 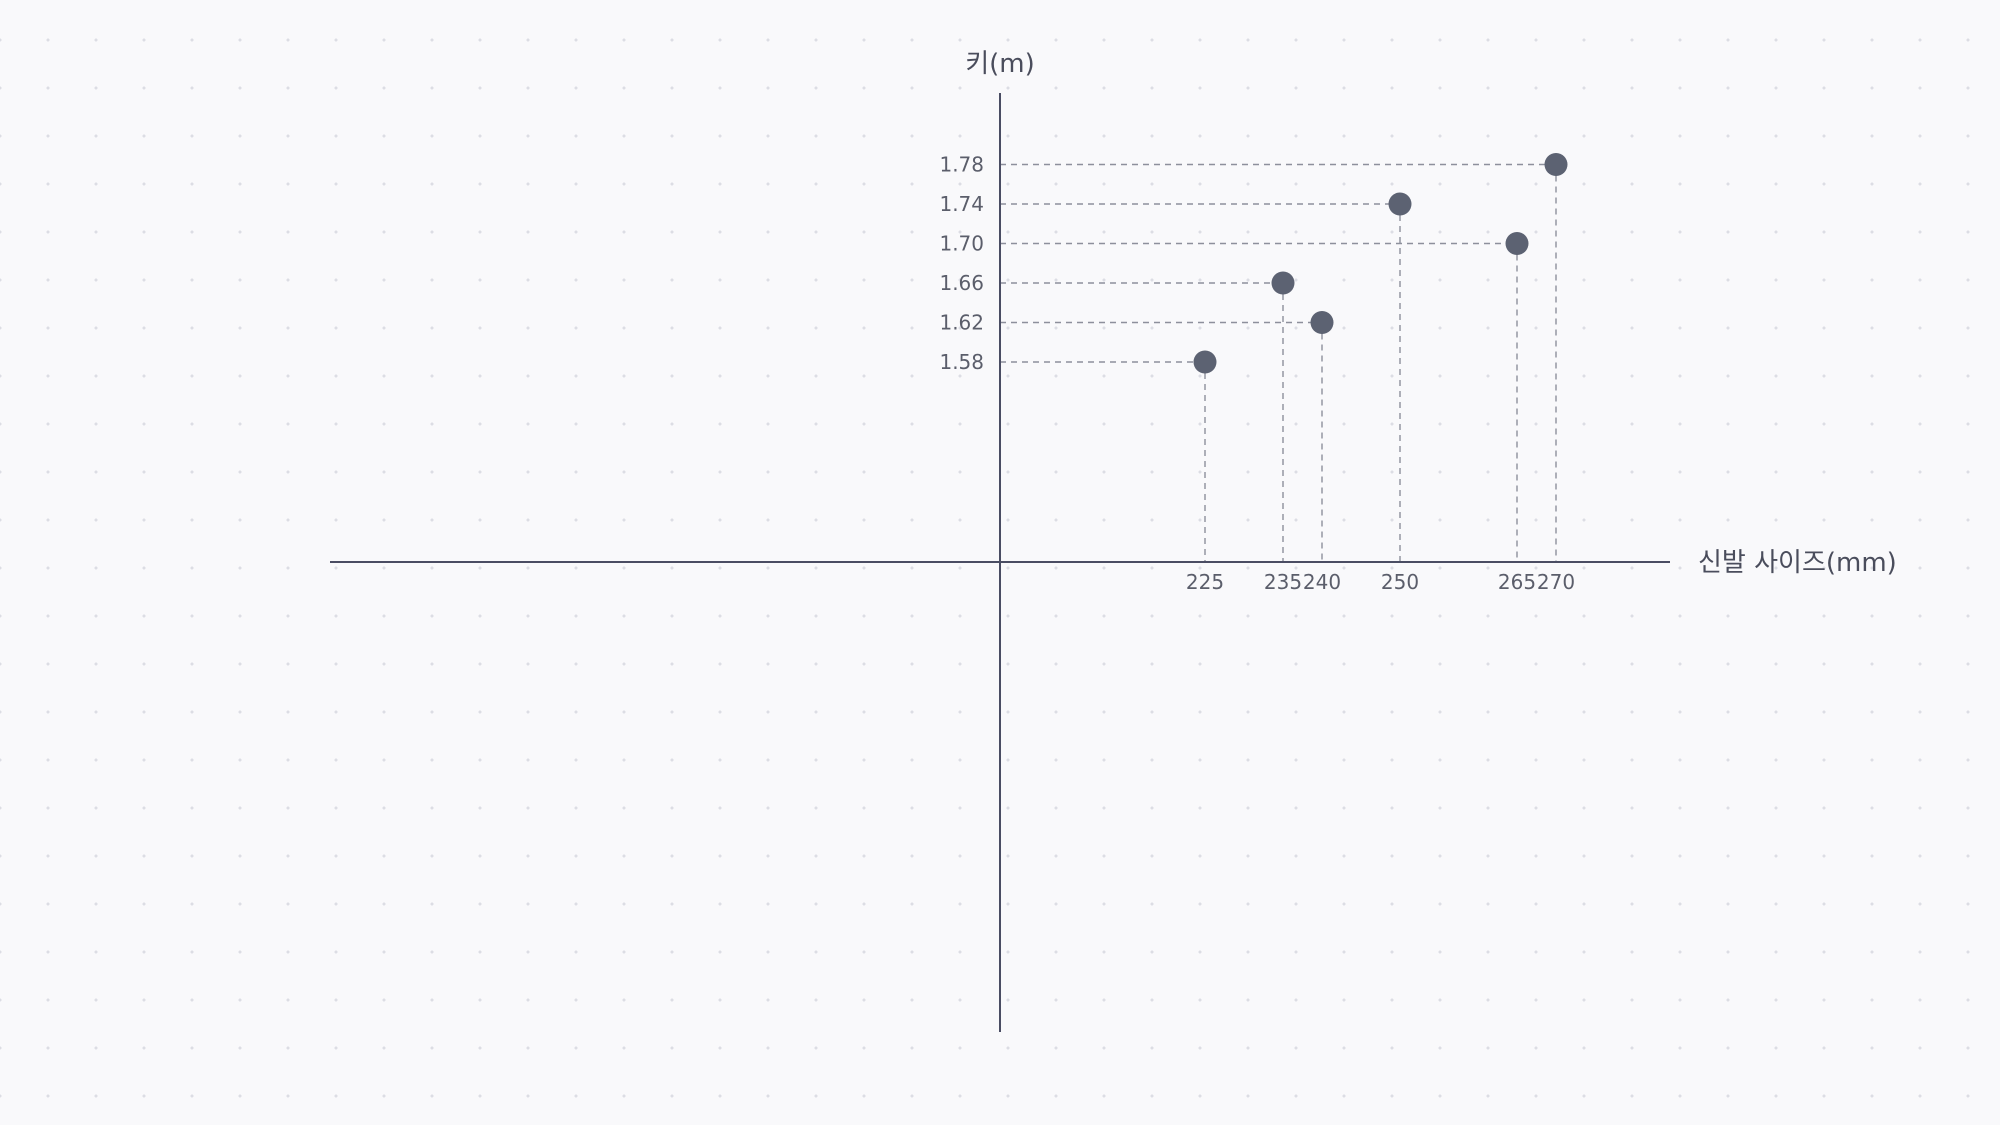 I want to click on y-tick-label: 1.70, so click(x=961, y=244).